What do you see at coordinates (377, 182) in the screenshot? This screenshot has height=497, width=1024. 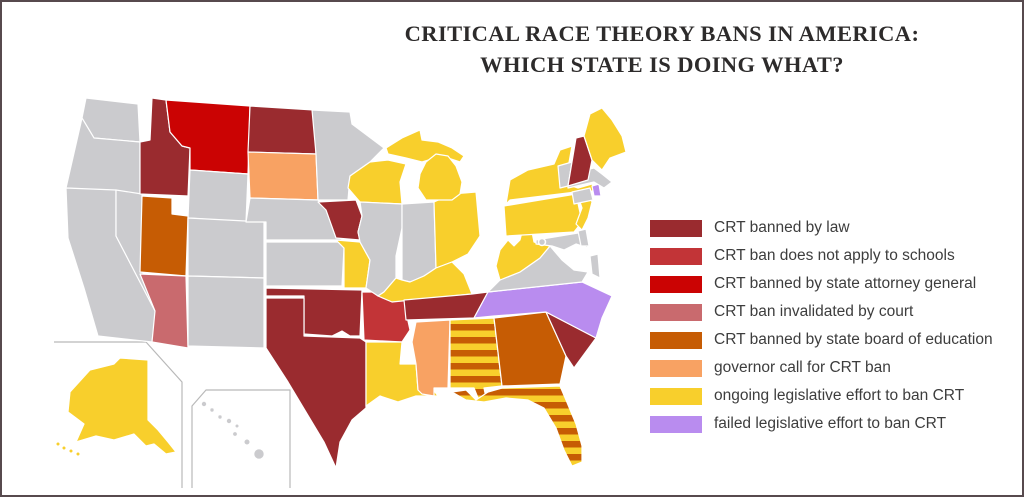 I see `state-wisconsin` at bounding box center [377, 182].